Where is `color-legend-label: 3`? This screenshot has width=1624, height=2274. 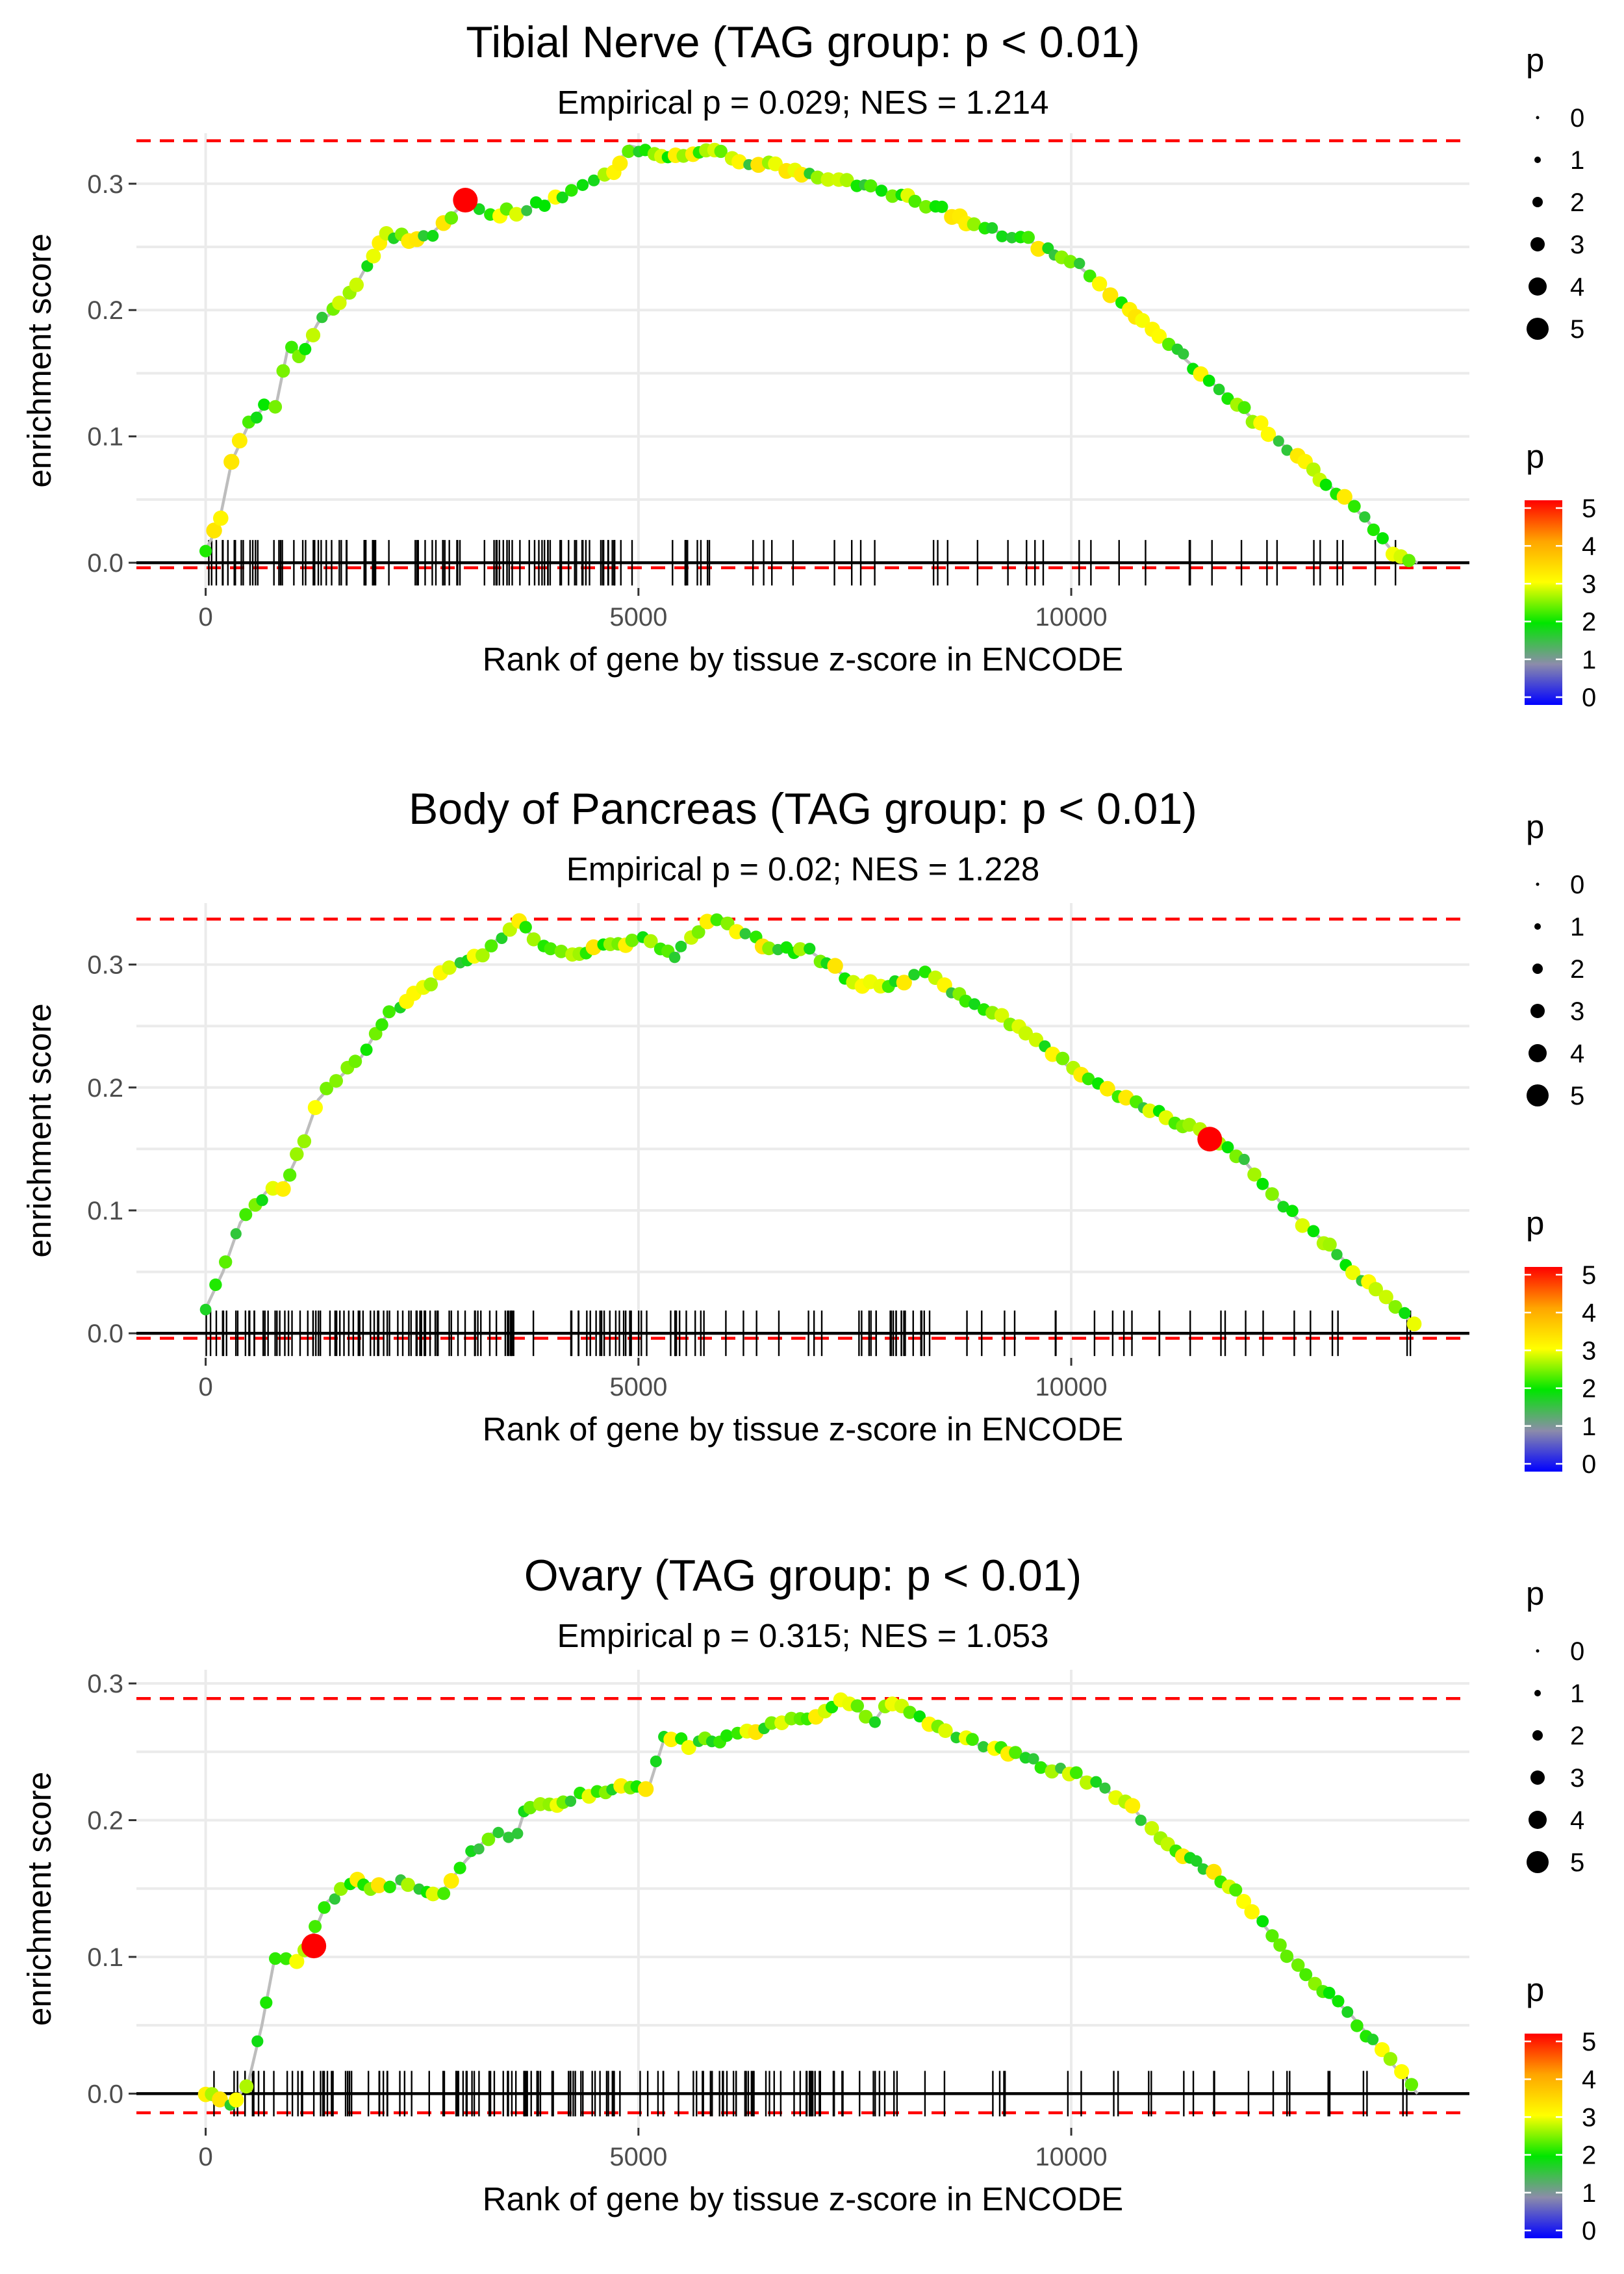 color-legend-label: 3 is located at coordinates (1589, 584).